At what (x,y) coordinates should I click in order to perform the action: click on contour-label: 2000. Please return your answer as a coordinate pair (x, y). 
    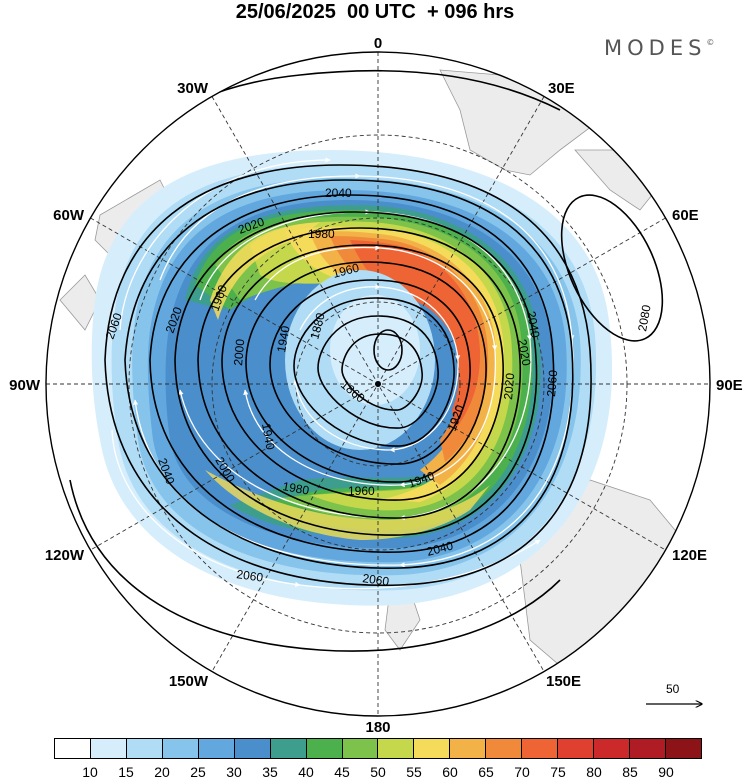
    Looking at the image, I should click on (239, 352).